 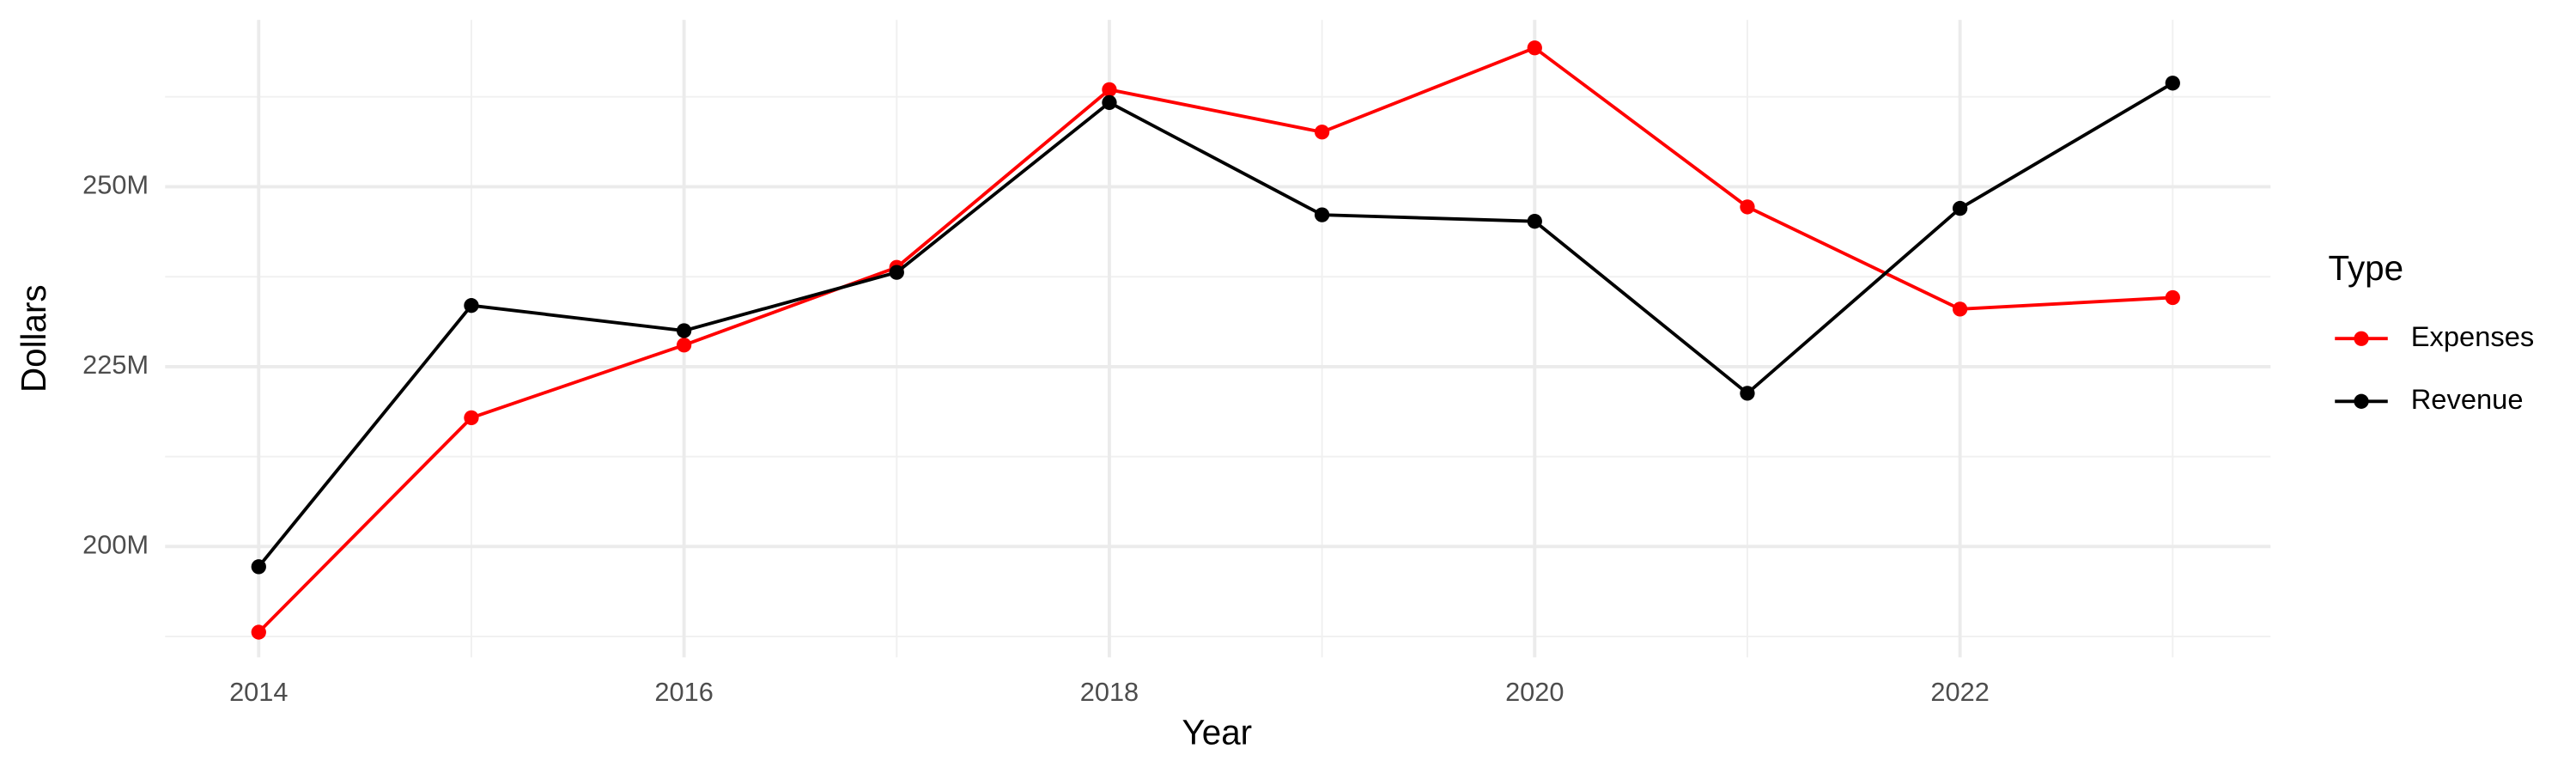 I want to click on legend-label: Revenue, so click(x=2467, y=399).